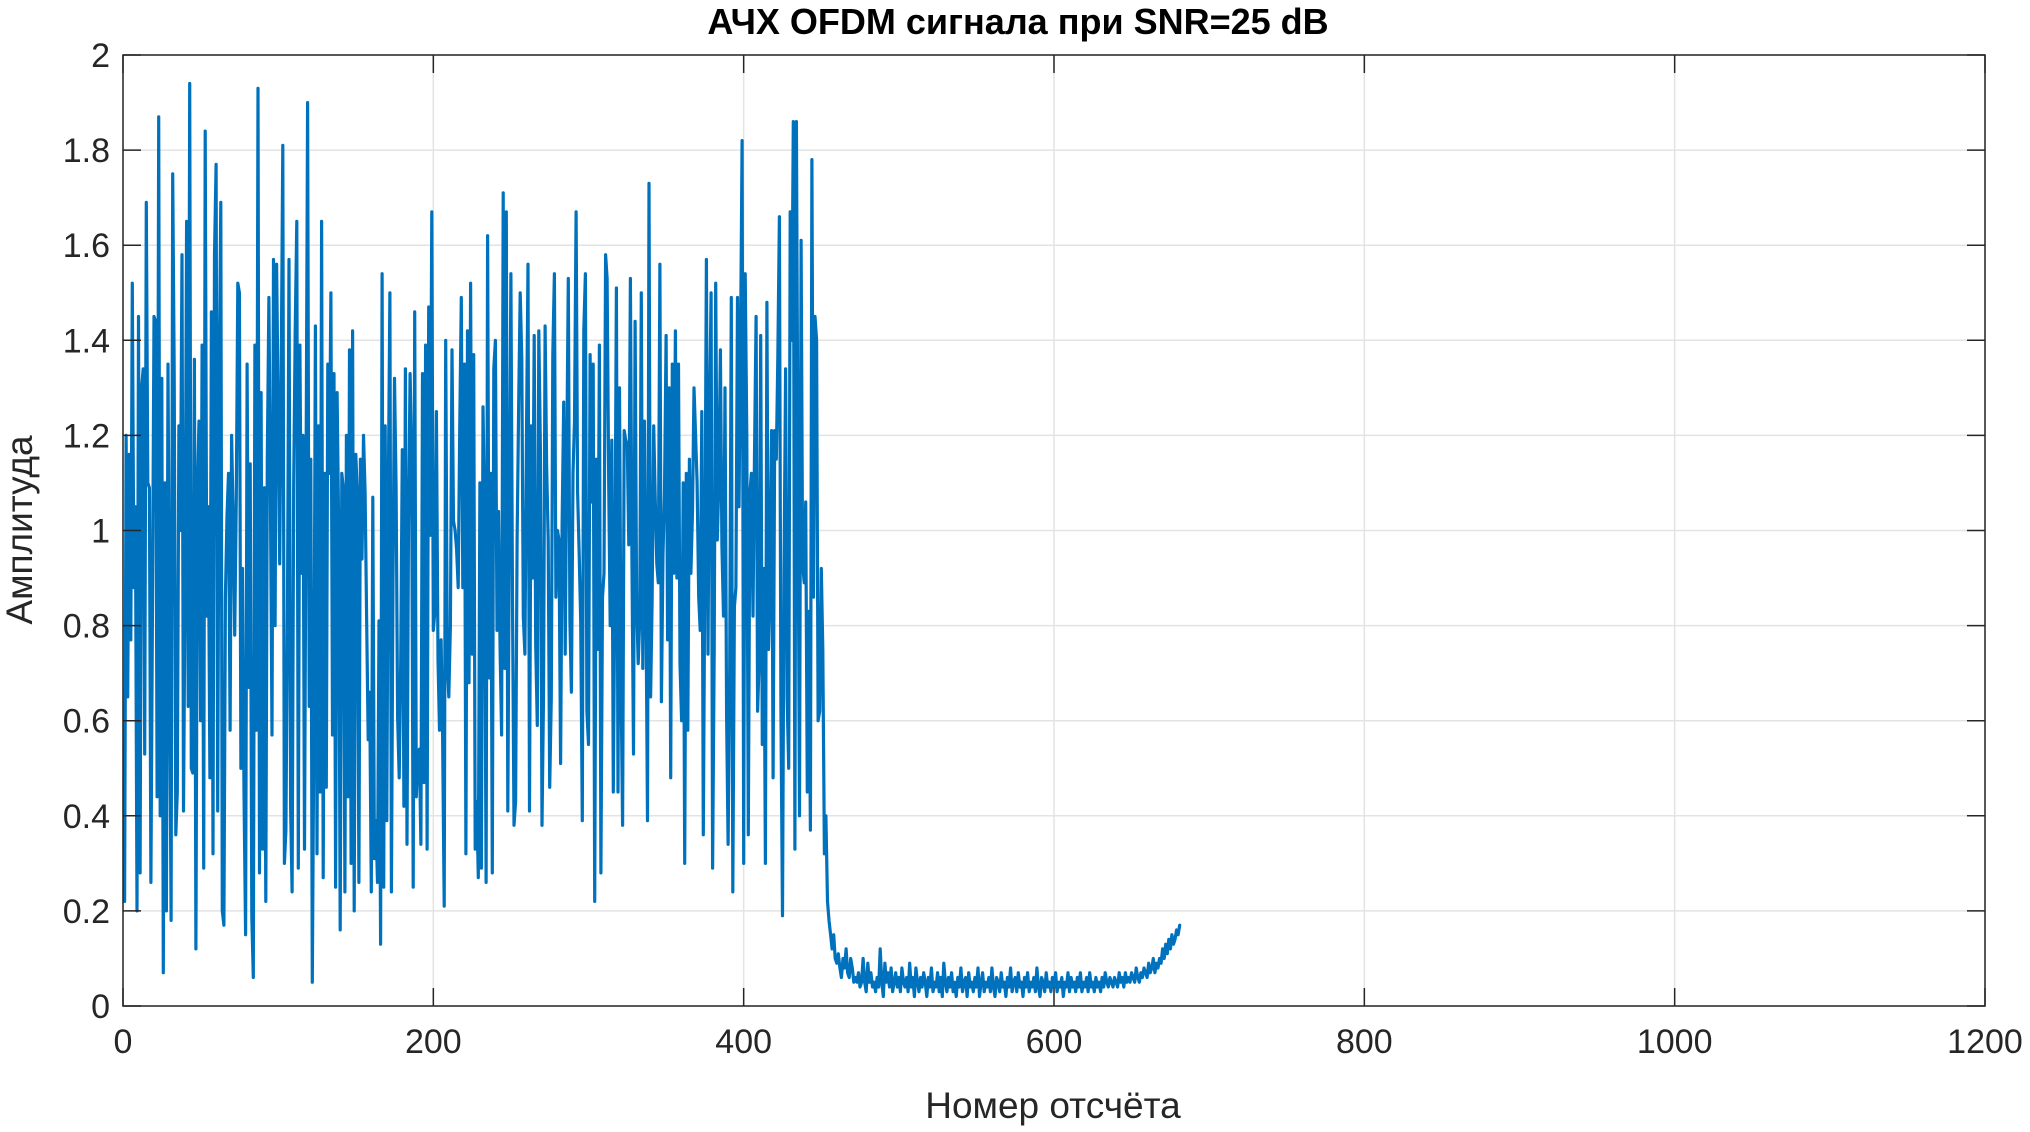  Describe the element at coordinates (86, 151) in the screenshot. I see `y-tick-label: 1.8` at that location.